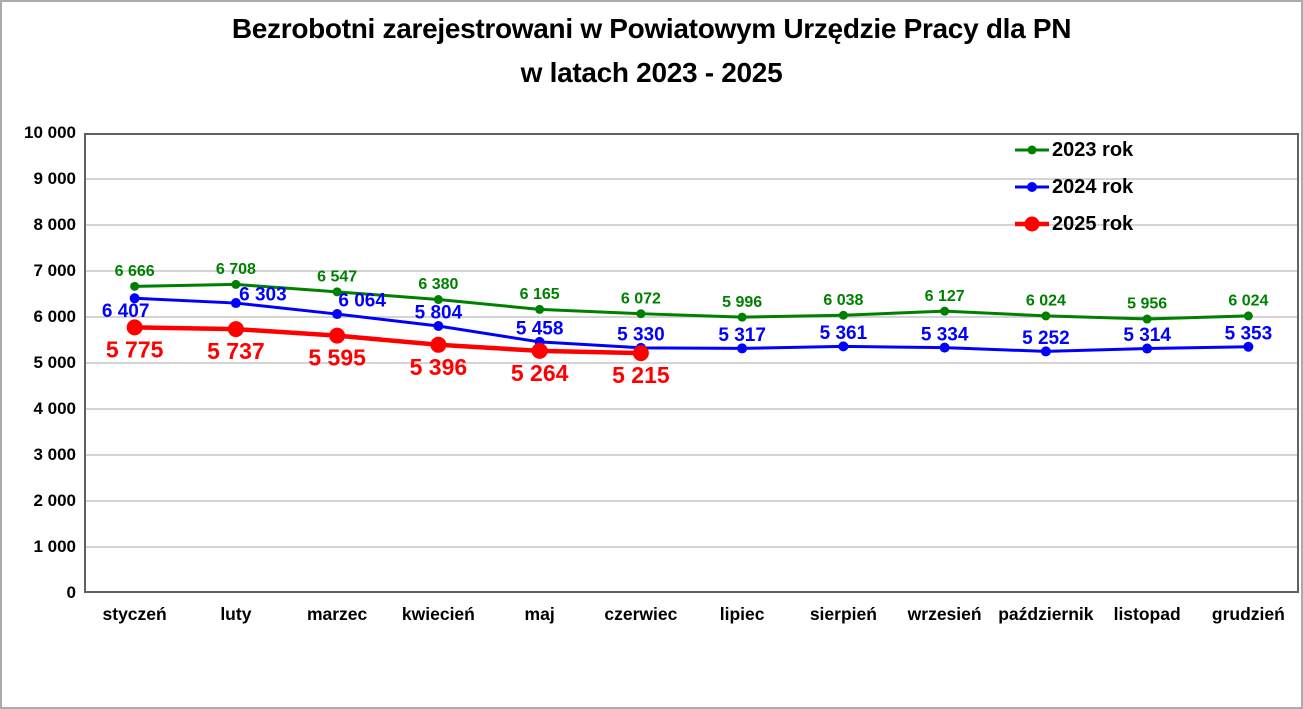 The image size is (1303, 709). What do you see at coordinates (843, 300) in the screenshot?
I see `data-label: 6 038` at bounding box center [843, 300].